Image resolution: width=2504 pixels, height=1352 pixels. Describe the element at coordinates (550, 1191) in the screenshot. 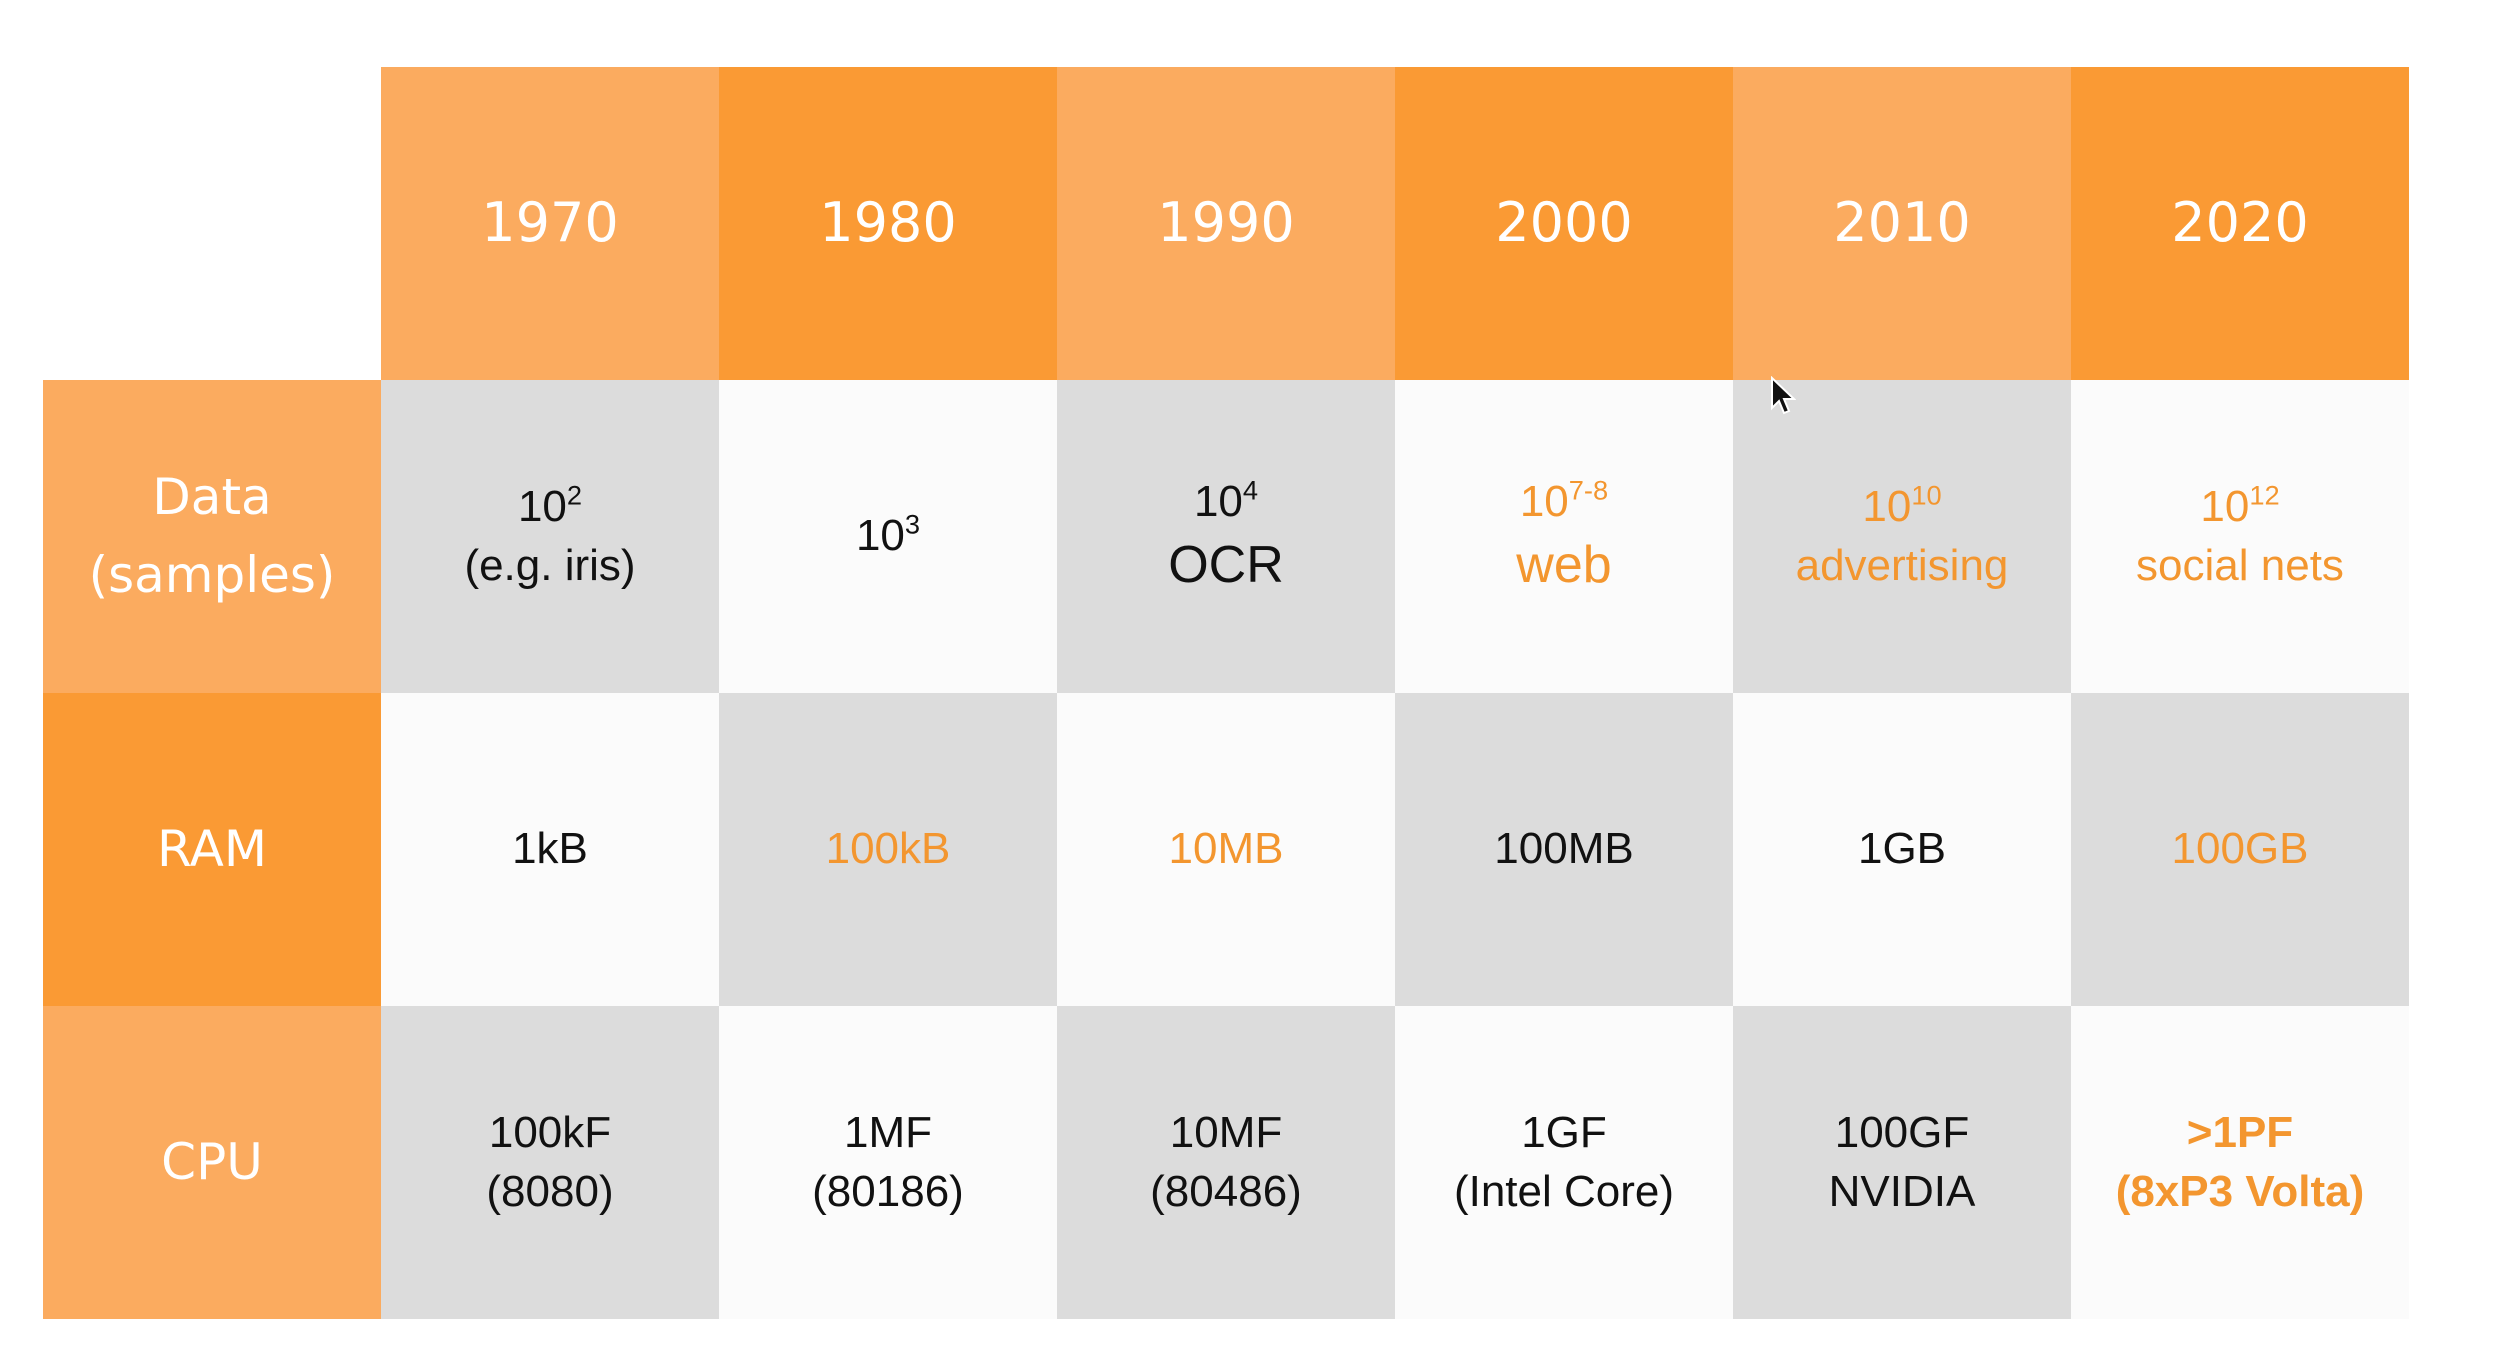

I see `cpu-chip: (8080)` at that location.